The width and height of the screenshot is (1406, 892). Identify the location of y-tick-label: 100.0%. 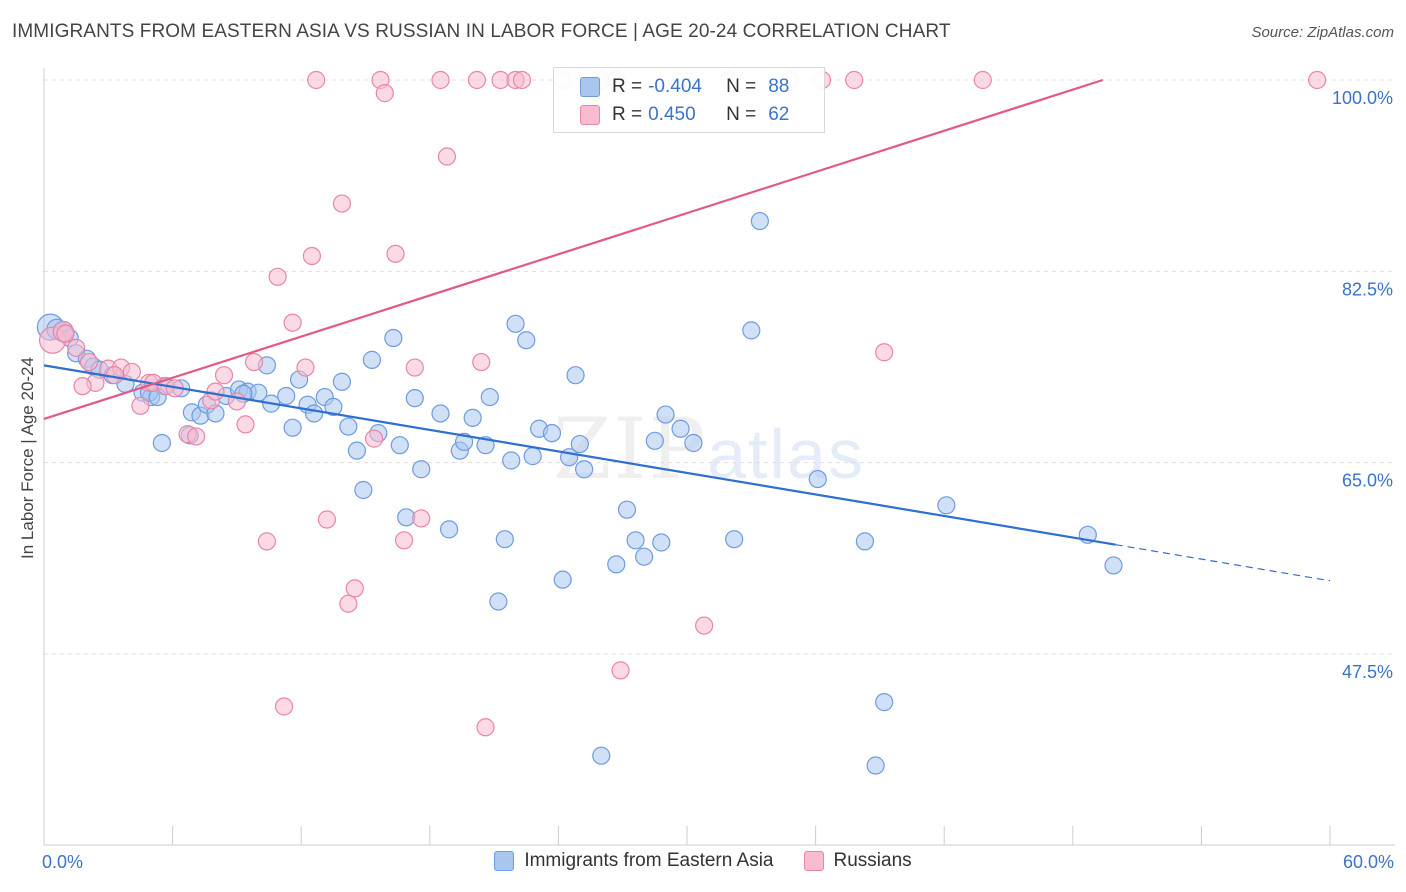
(1362, 98).